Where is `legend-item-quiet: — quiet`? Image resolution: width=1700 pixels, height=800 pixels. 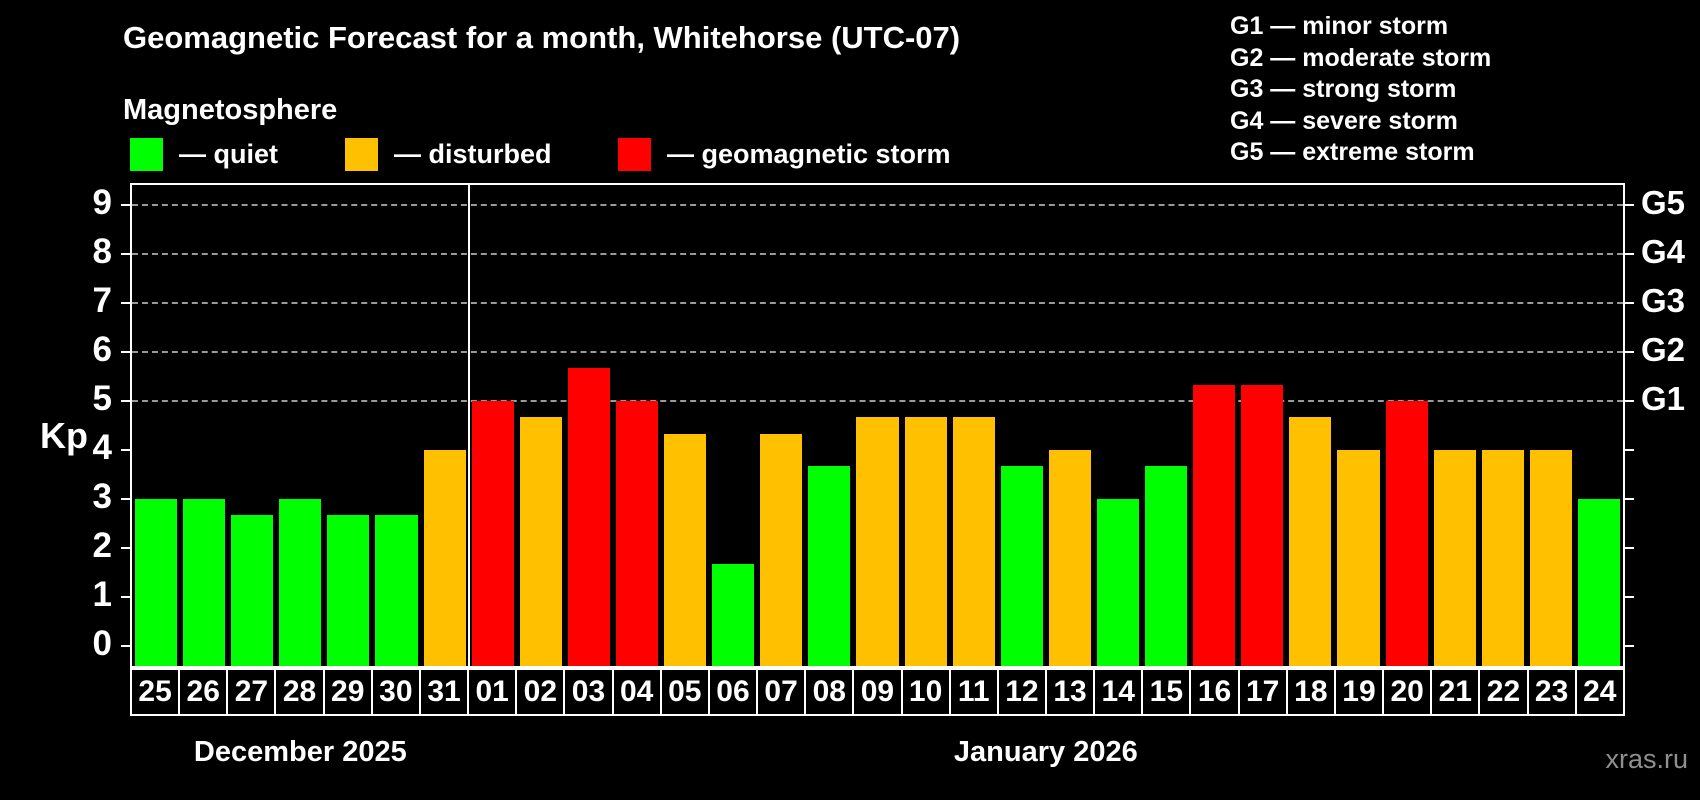 legend-item-quiet: — quiet is located at coordinates (204, 154).